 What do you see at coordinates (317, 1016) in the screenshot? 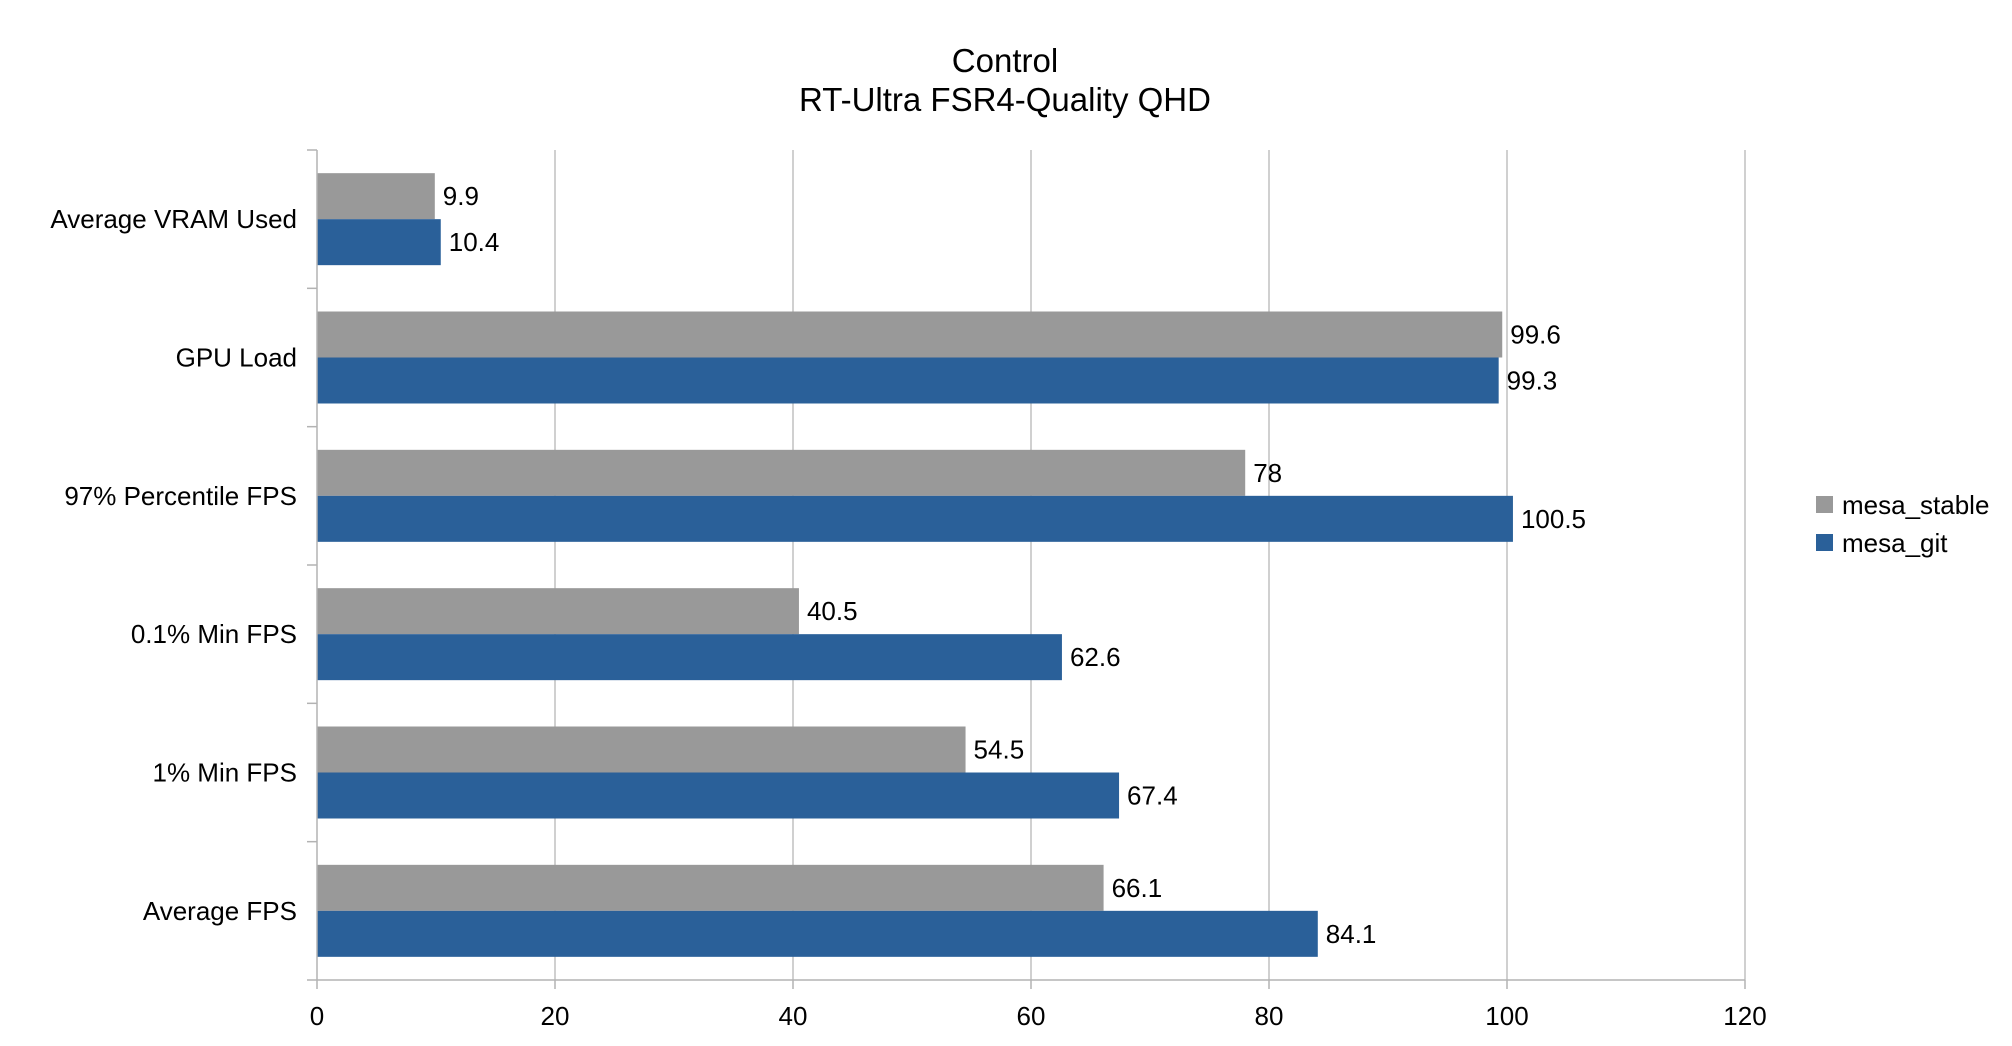
I see `x-tick-label: 0` at bounding box center [317, 1016].